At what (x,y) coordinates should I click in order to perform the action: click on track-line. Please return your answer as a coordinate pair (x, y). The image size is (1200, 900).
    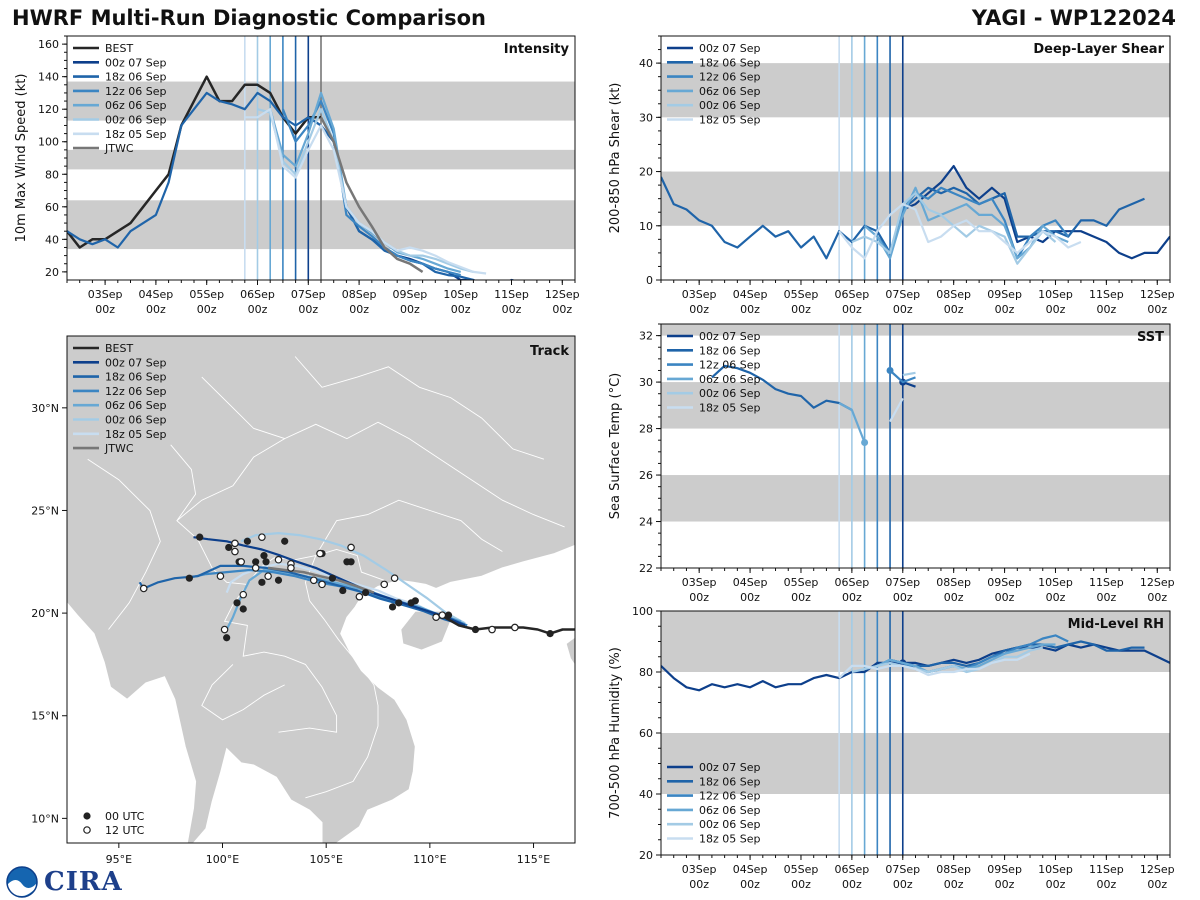
    Looking at the image, I should click on (302, 595).